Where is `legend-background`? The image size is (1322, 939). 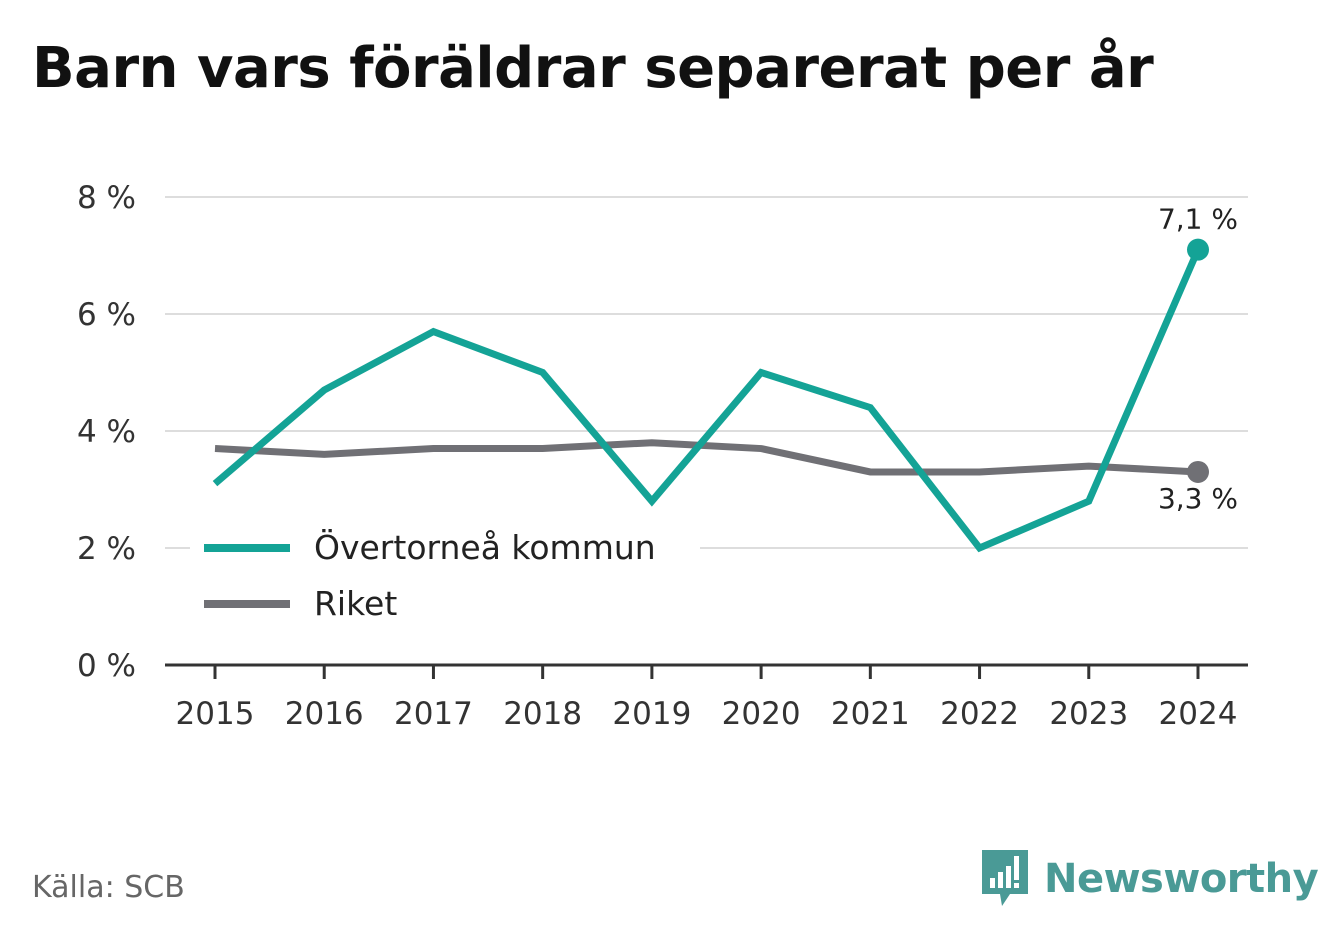
legend-background is located at coordinates (445, 574).